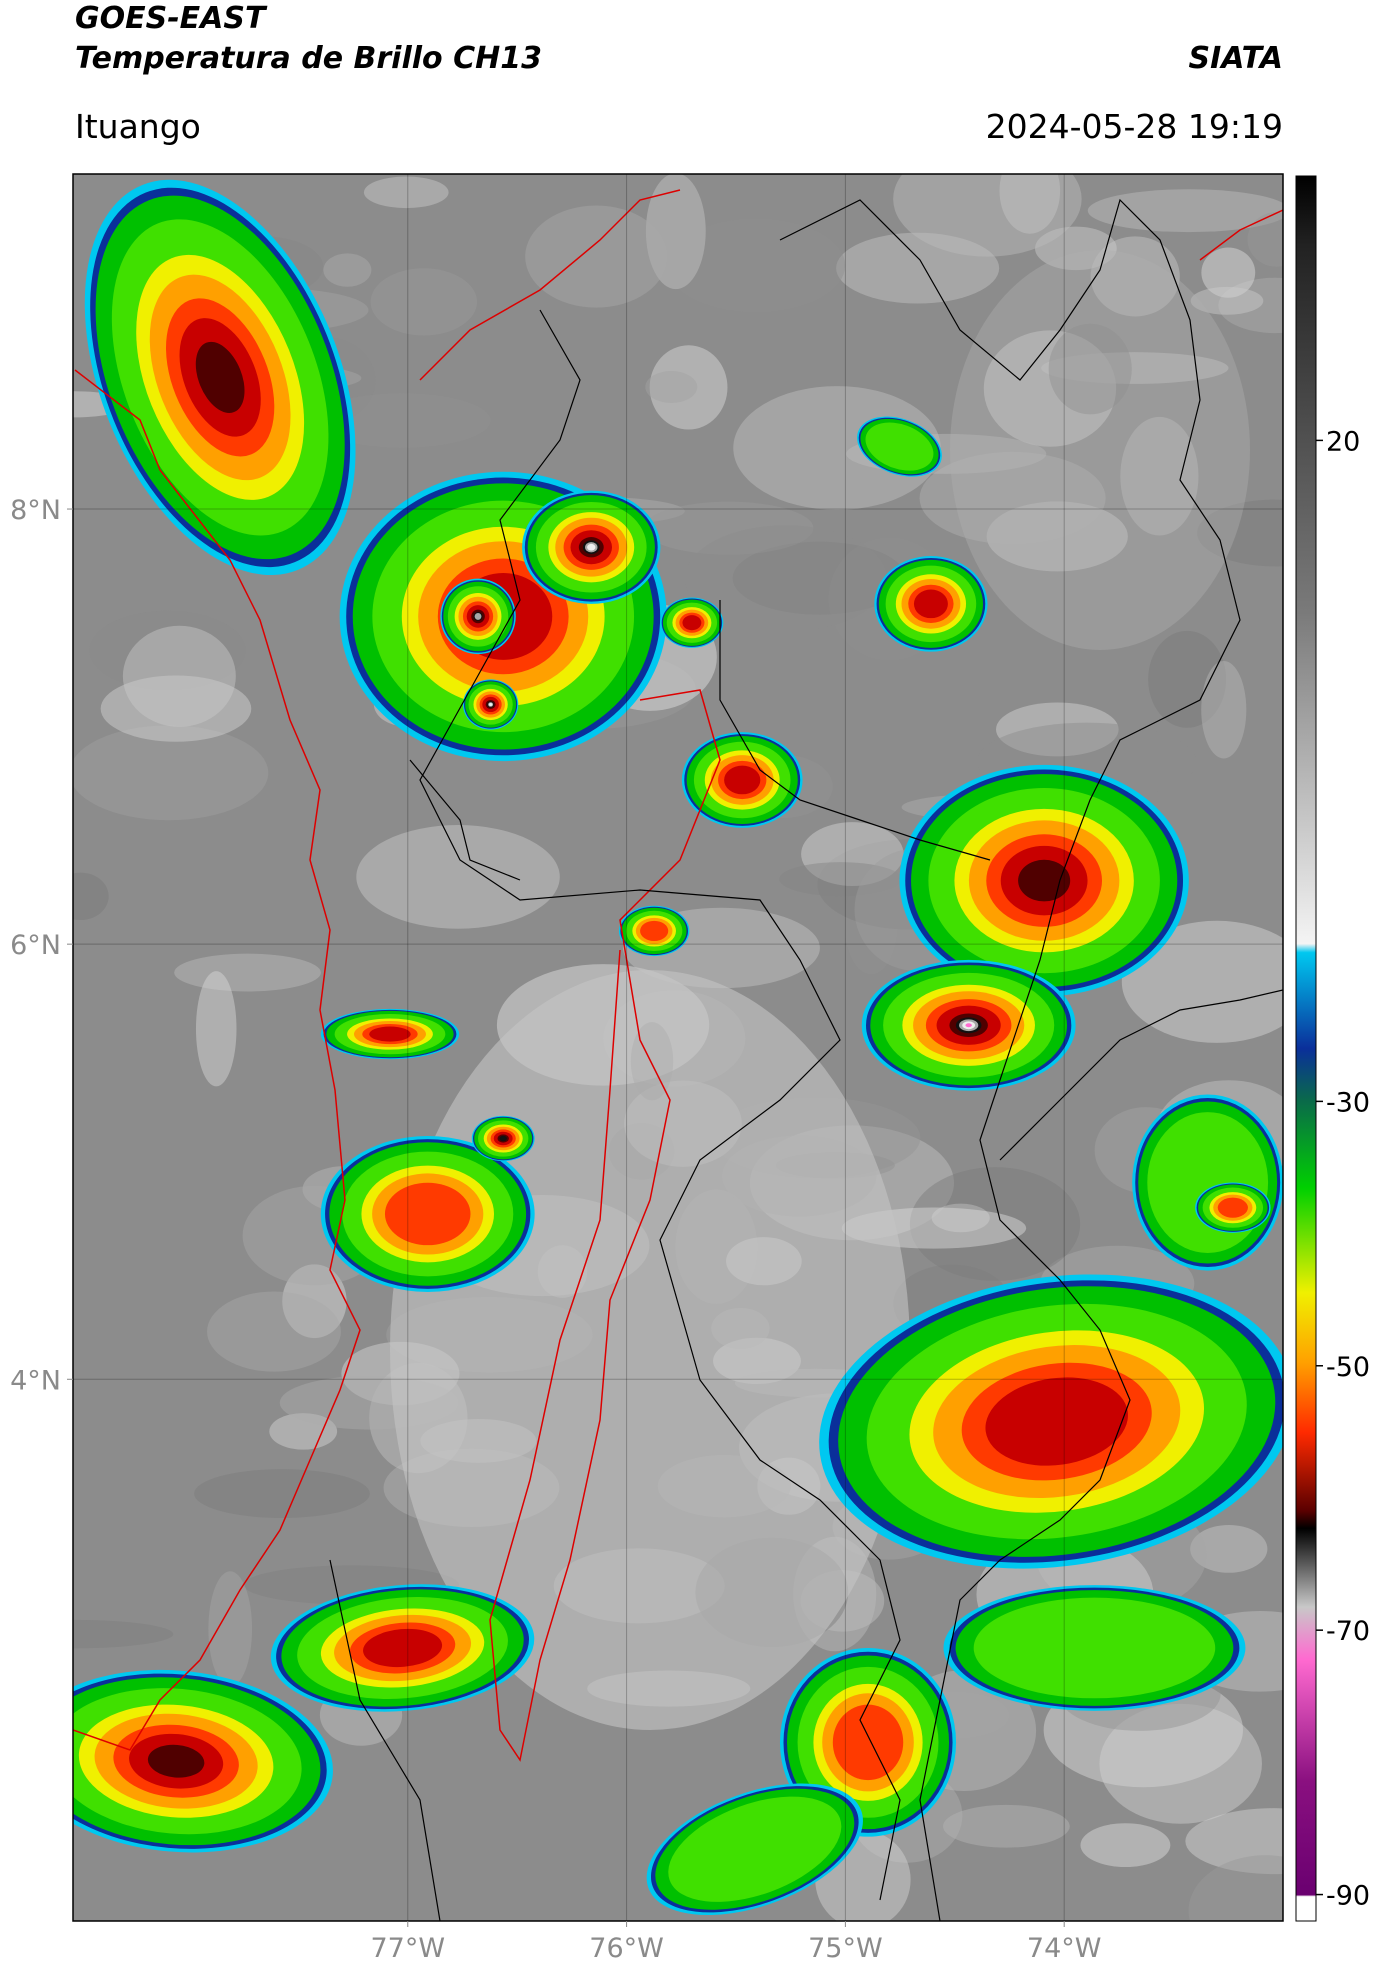 The image size is (1384, 1981). Describe the element at coordinates (845, 1948) in the screenshot. I see `x-tick-label: 75°W` at that location.